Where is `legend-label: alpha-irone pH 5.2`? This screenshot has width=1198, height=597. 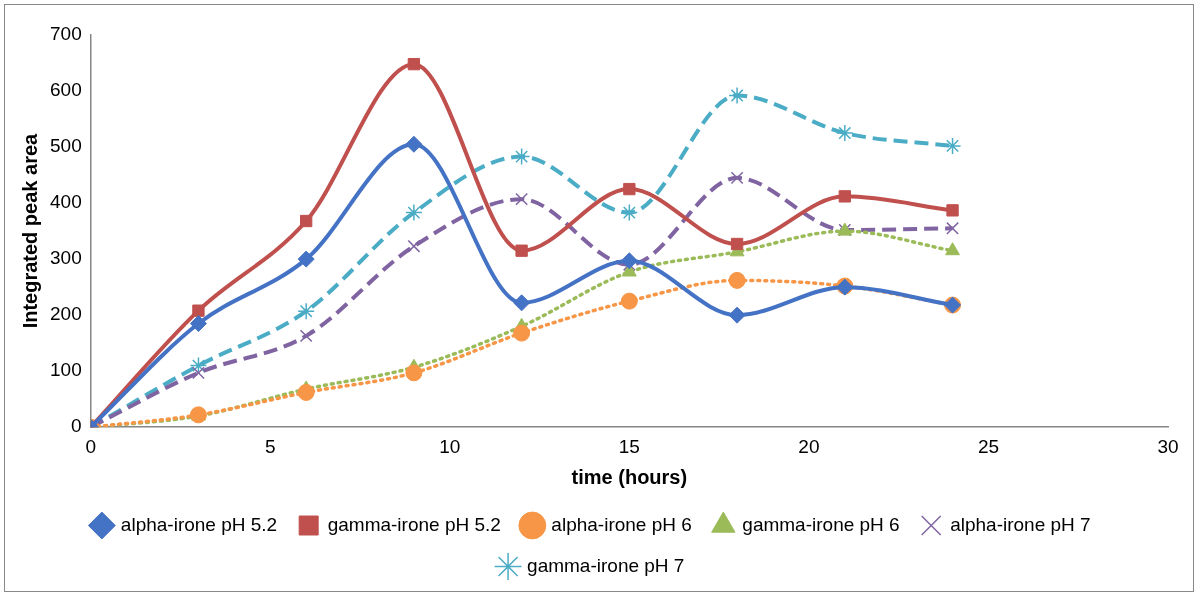 legend-label: alpha-irone pH 5.2 is located at coordinates (199, 524).